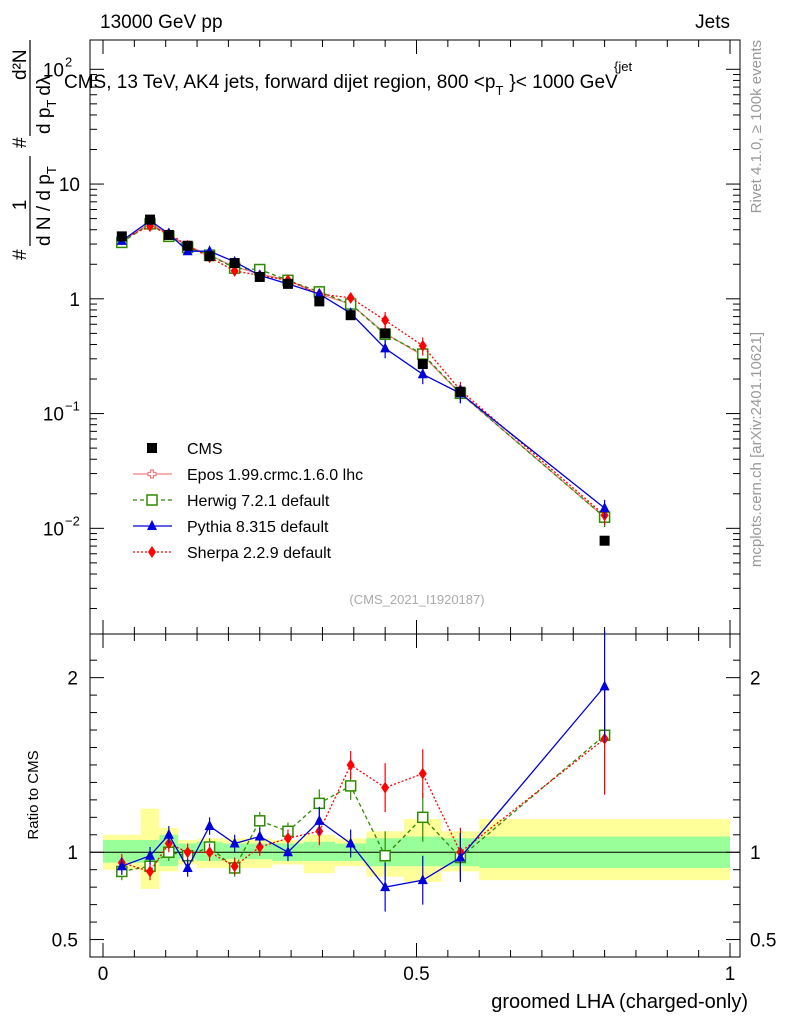  Describe the element at coordinates (416, 599) in the screenshot. I see `watermark: (CMS_2021_I1920187)` at that location.